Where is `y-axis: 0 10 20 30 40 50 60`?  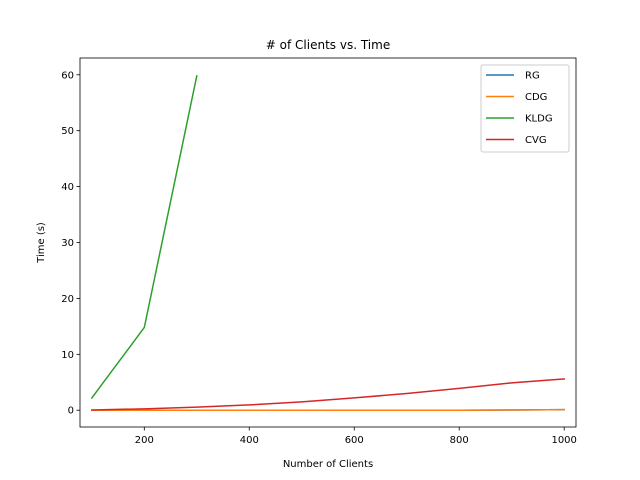
y-axis: 0 10 20 30 40 50 60 is located at coordinates (70, 243).